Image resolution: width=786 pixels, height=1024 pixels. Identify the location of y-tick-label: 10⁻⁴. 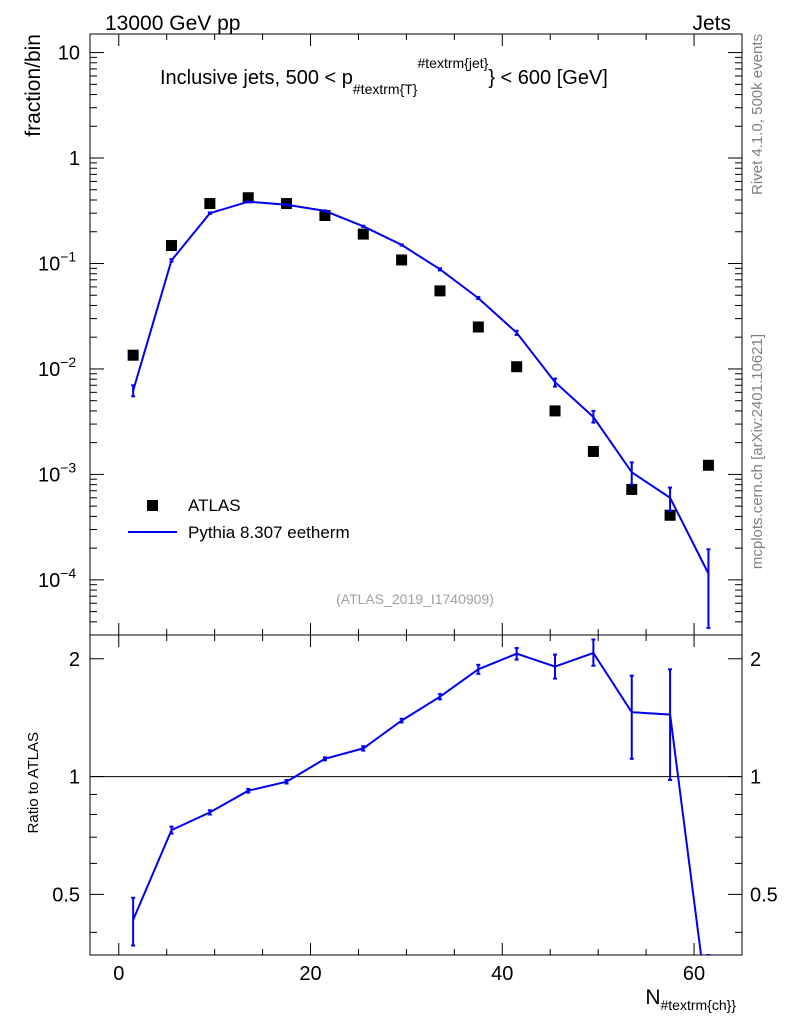
(57, 578).